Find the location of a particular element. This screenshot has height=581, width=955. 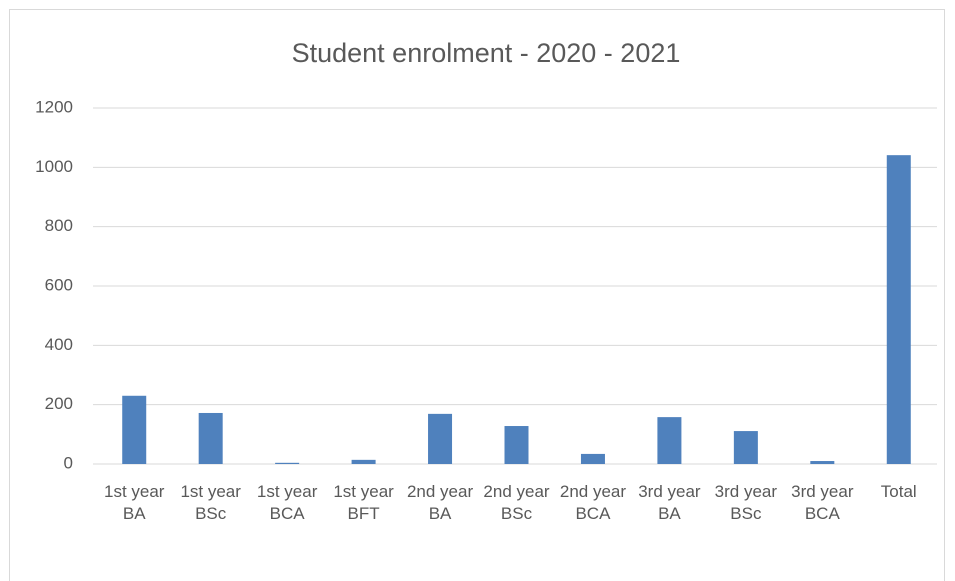

chart-title: Student enrolment - 2020 - 2021 is located at coordinates (486, 53).